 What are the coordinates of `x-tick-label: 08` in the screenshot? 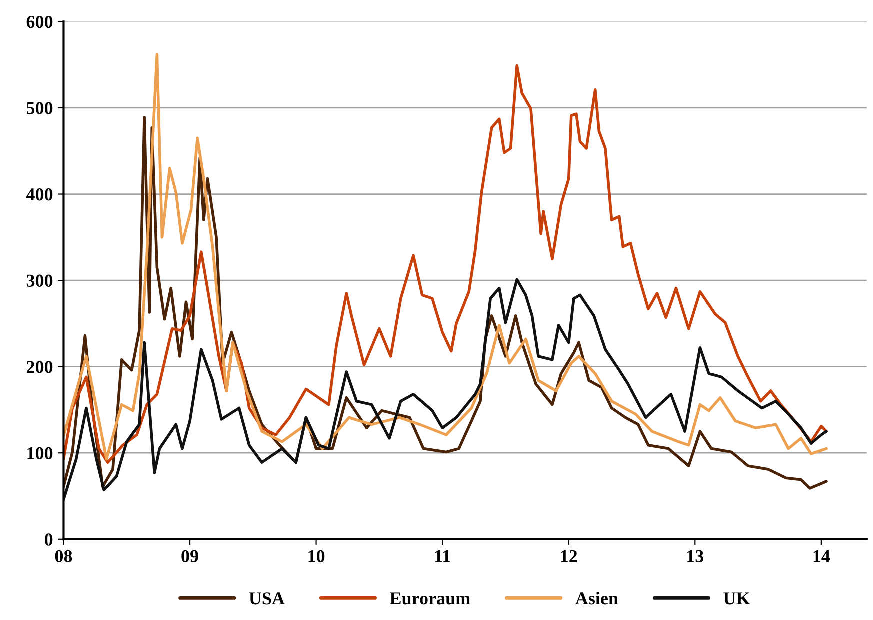 It's located at (63, 556).